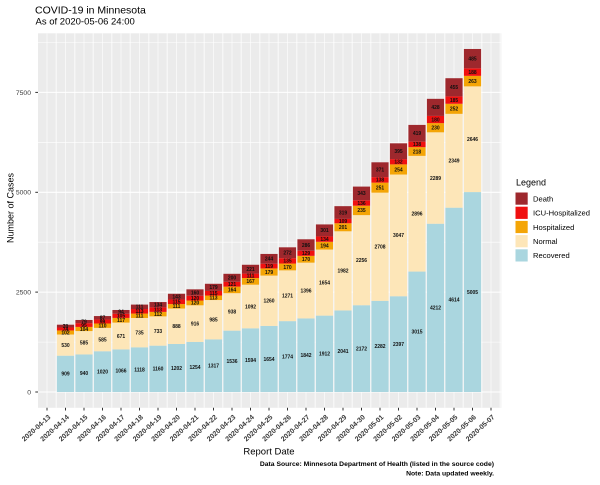 The image size is (600, 485). What do you see at coordinates (343, 228) in the screenshot?
I see `svg-text: 201` at bounding box center [343, 228].